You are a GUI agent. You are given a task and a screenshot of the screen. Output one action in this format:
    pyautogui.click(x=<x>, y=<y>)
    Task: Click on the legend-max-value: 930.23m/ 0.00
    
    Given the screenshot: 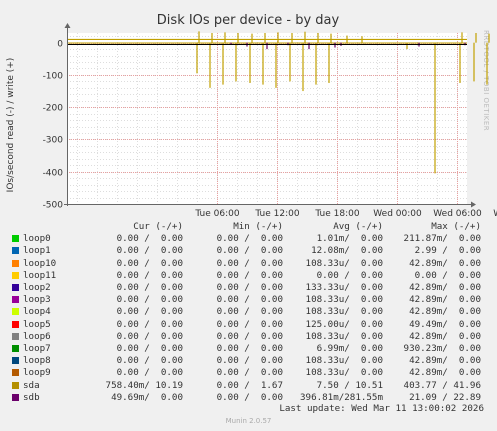 What is the action you would take?
    pyautogui.click(x=442, y=349)
    